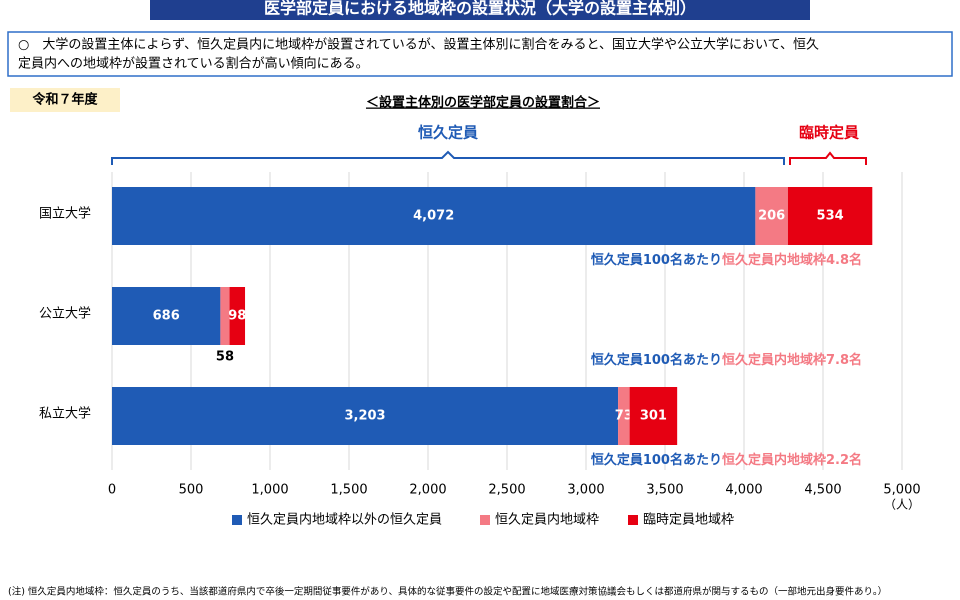 The height and width of the screenshot is (600, 960). I want to click on x-tick-label: 0, so click(112, 490).